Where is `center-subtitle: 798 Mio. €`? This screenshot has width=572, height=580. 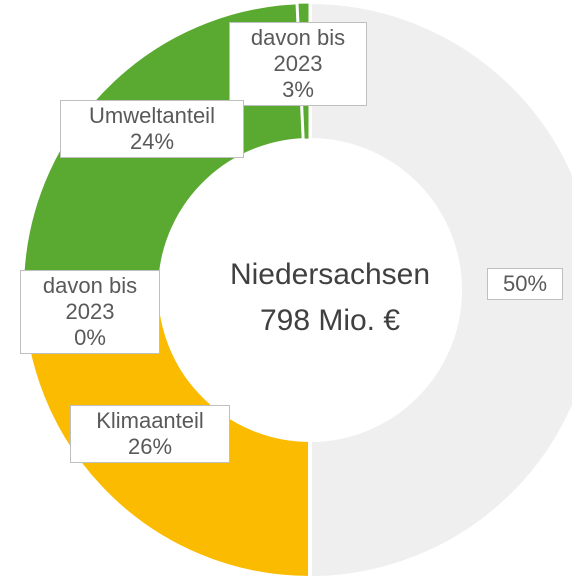
center-subtitle: 798 Mio. € is located at coordinates (330, 320).